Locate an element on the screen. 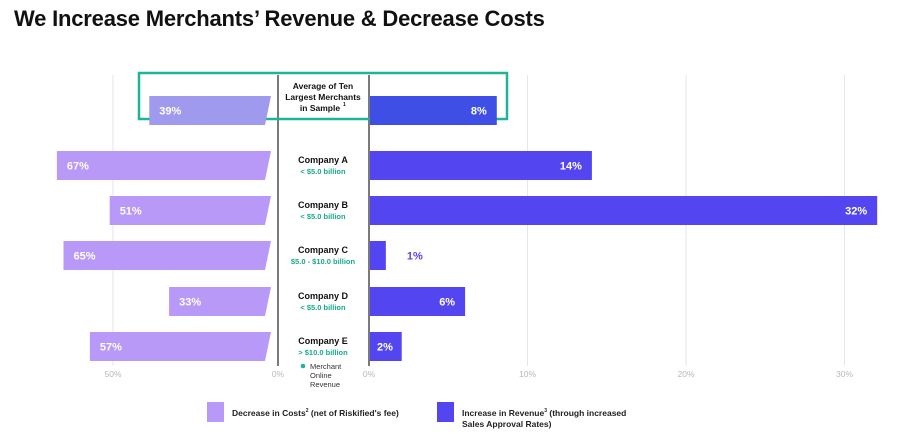 The width and height of the screenshot is (902, 434). center-label-line-3: Revenue is located at coordinates (325, 384).